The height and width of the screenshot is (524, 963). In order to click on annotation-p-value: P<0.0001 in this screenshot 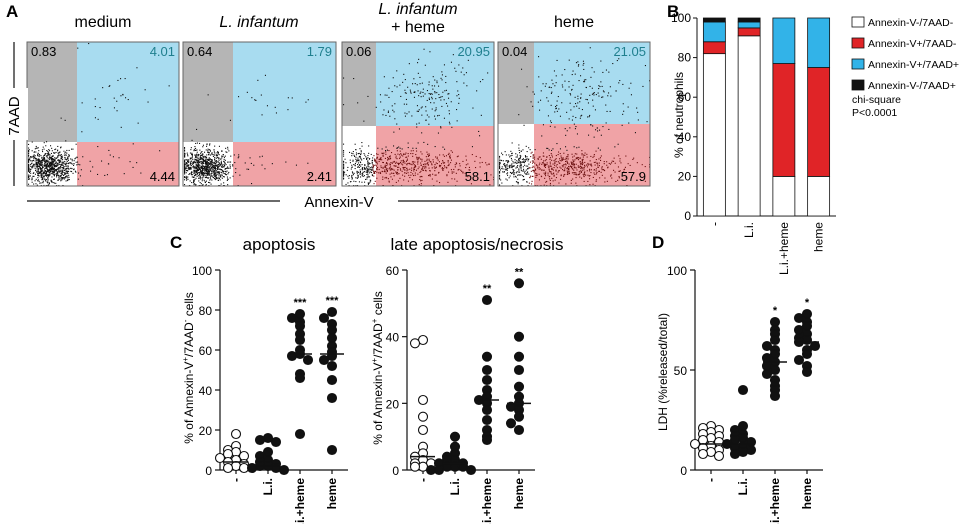, I will do `click(874, 113)`.